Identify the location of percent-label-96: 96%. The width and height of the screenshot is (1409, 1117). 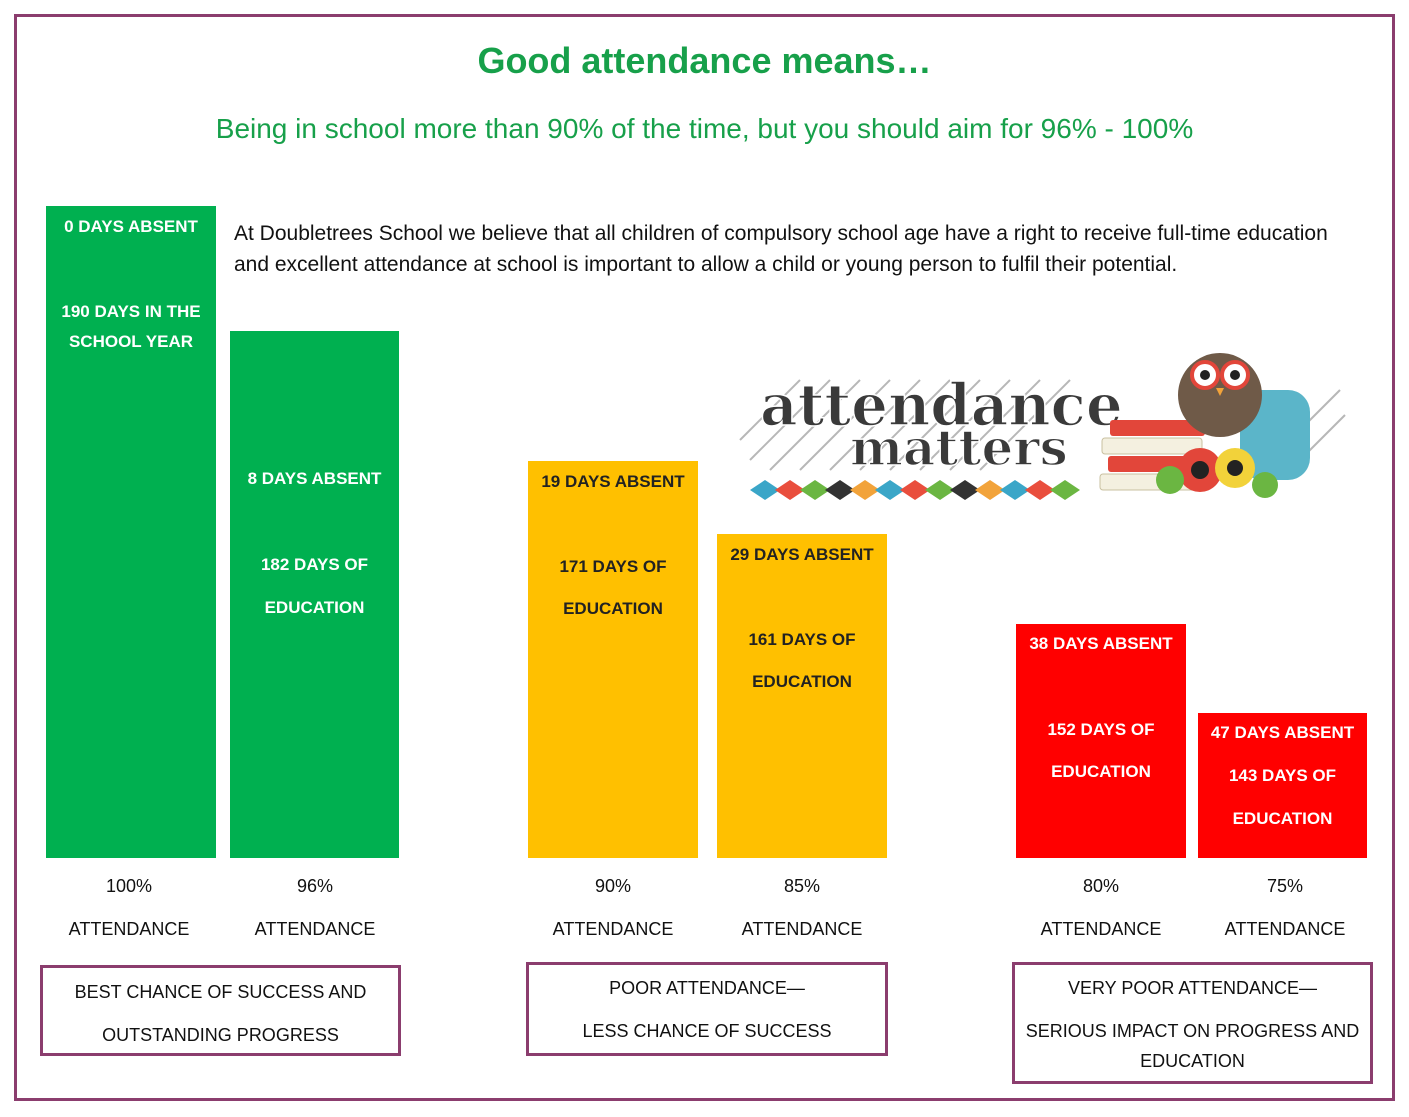
(315, 886).